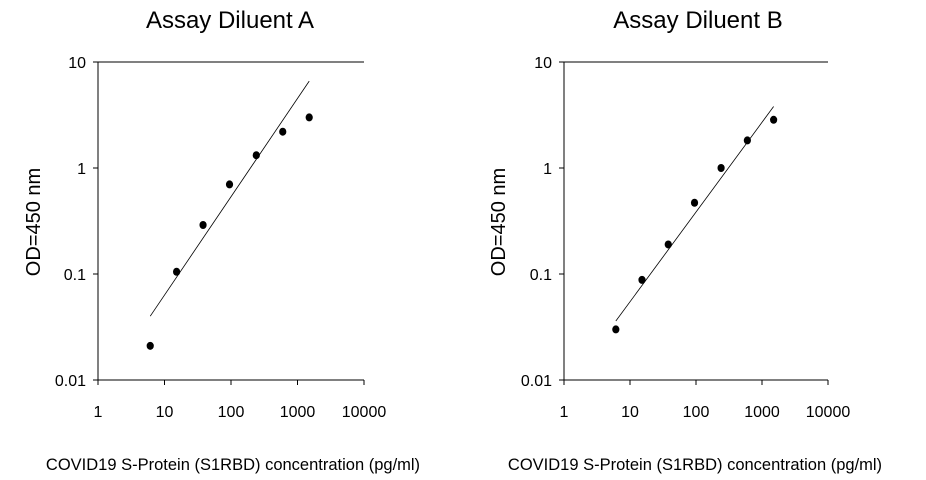 The width and height of the screenshot is (926, 480). What do you see at coordinates (697, 20) in the screenshot?
I see `chart-title: Assay Diluent B` at bounding box center [697, 20].